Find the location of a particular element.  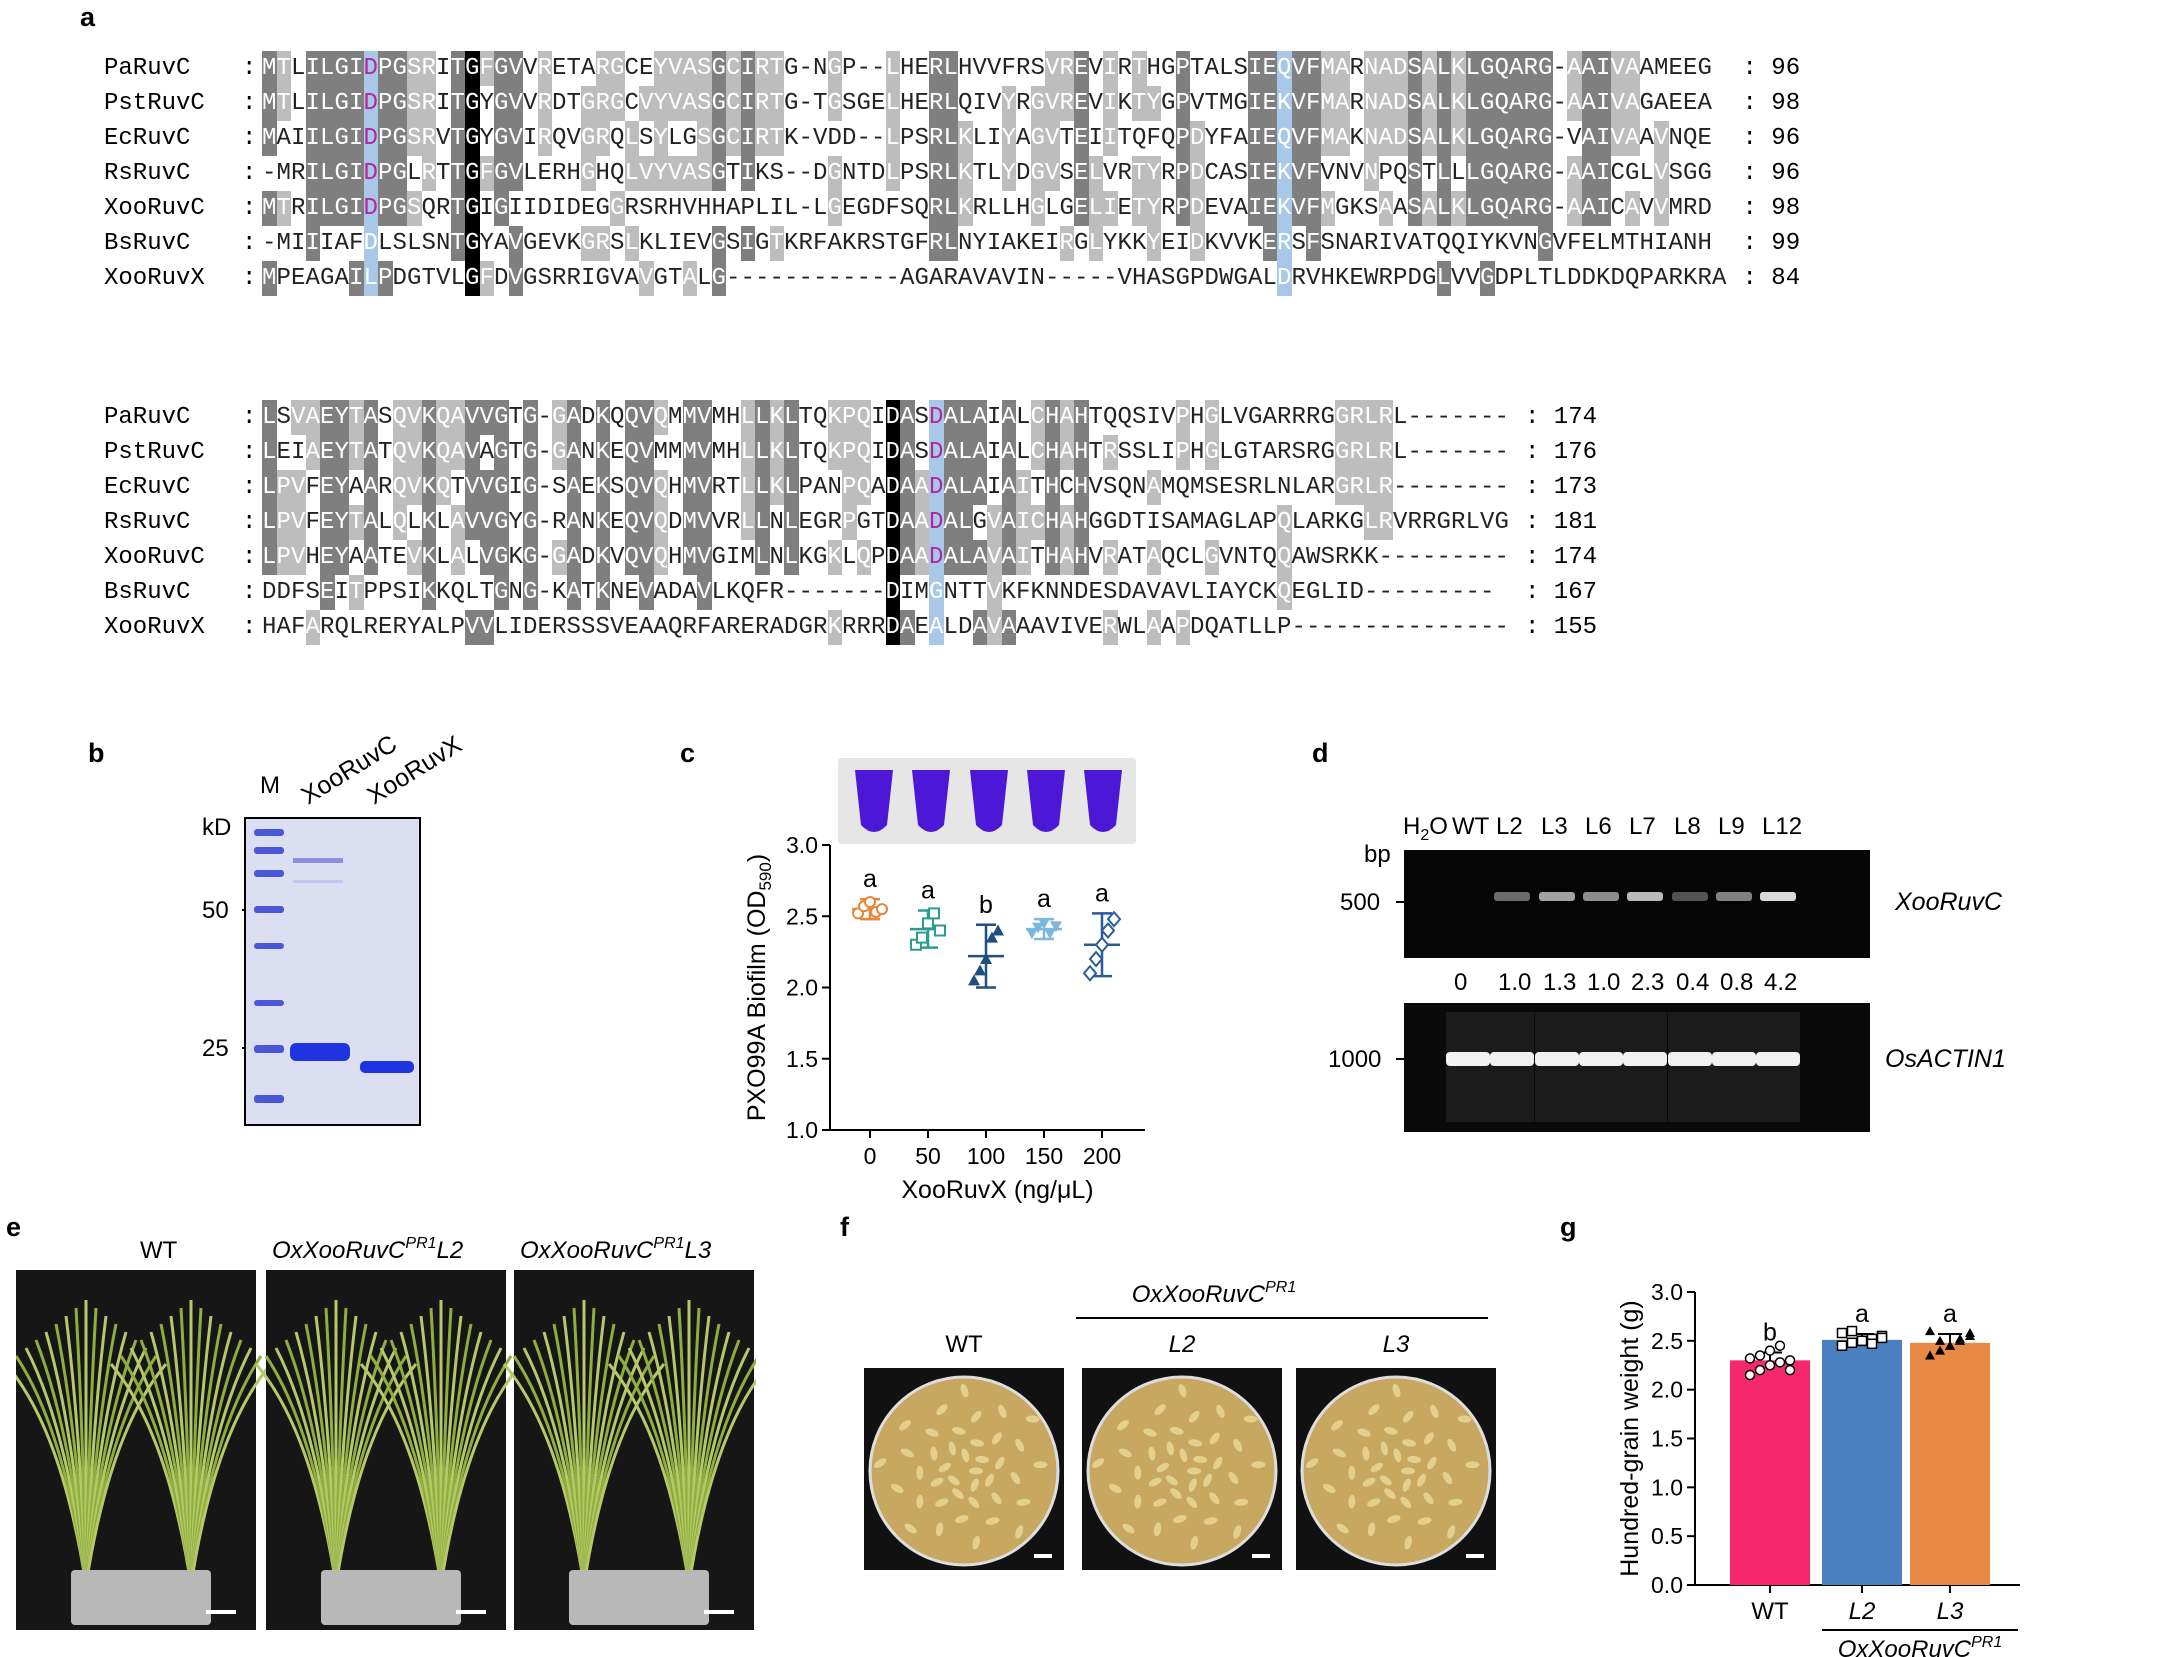

y-axis-title: PXO99A Biofilm (OD590) is located at coordinates (759, 987).